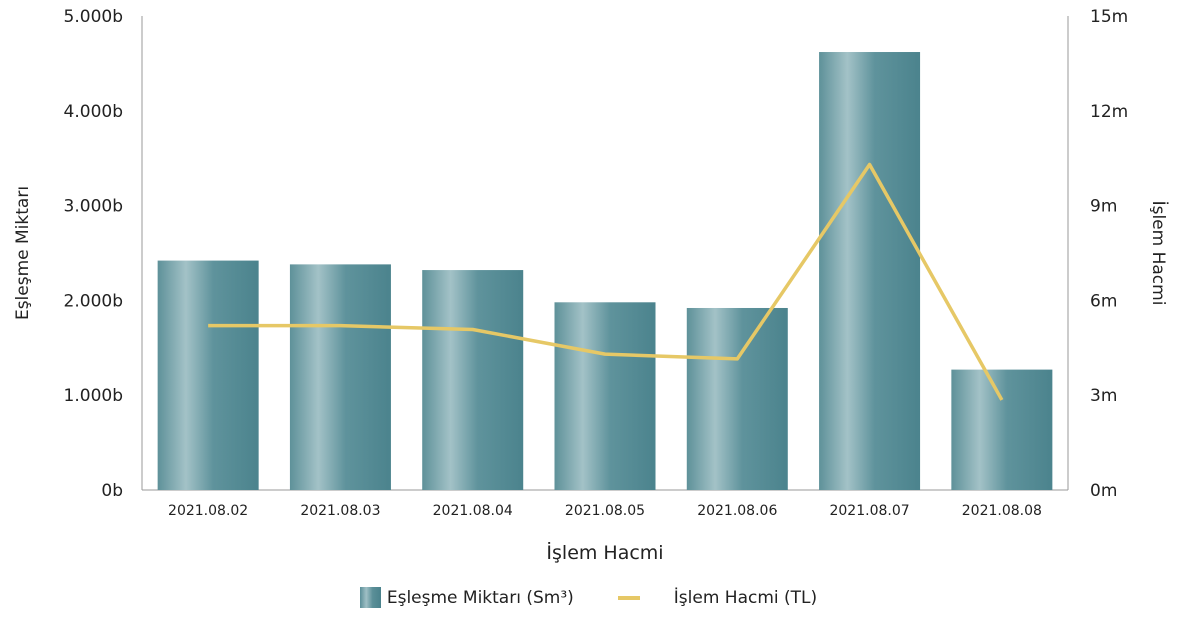 The height and width of the screenshot is (618, 1177). What do you see at coordinates (208, 511) in the screenshot?
I see `x-tick-label: 2021.08.02` at bounding box center [208, 511].